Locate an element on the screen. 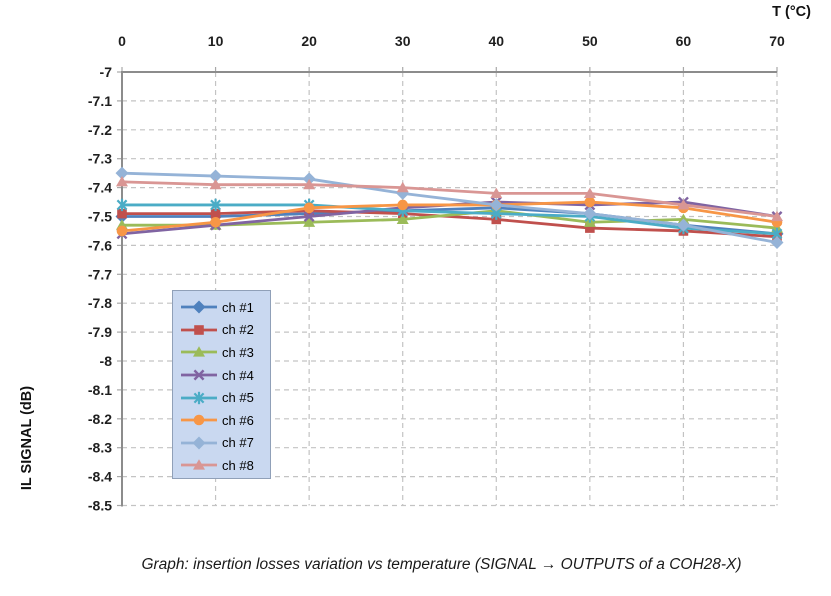 Image resolution: width=831 pixels, height=596 pixels. y-tick-label: -7.3 is located at coordinates (100, 159).